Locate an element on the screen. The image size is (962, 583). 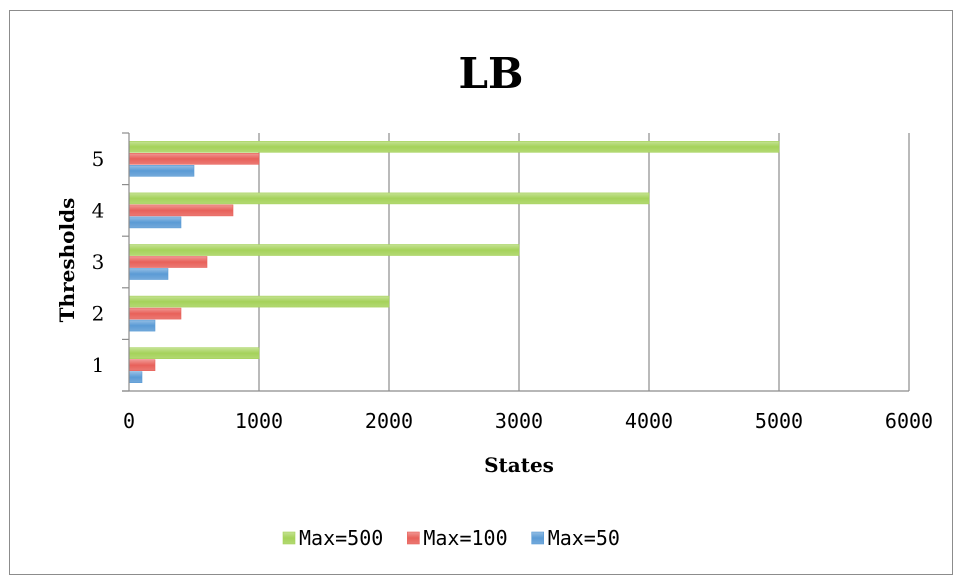
legend-swatch-Max=100 is located at coordinates (413, 538).